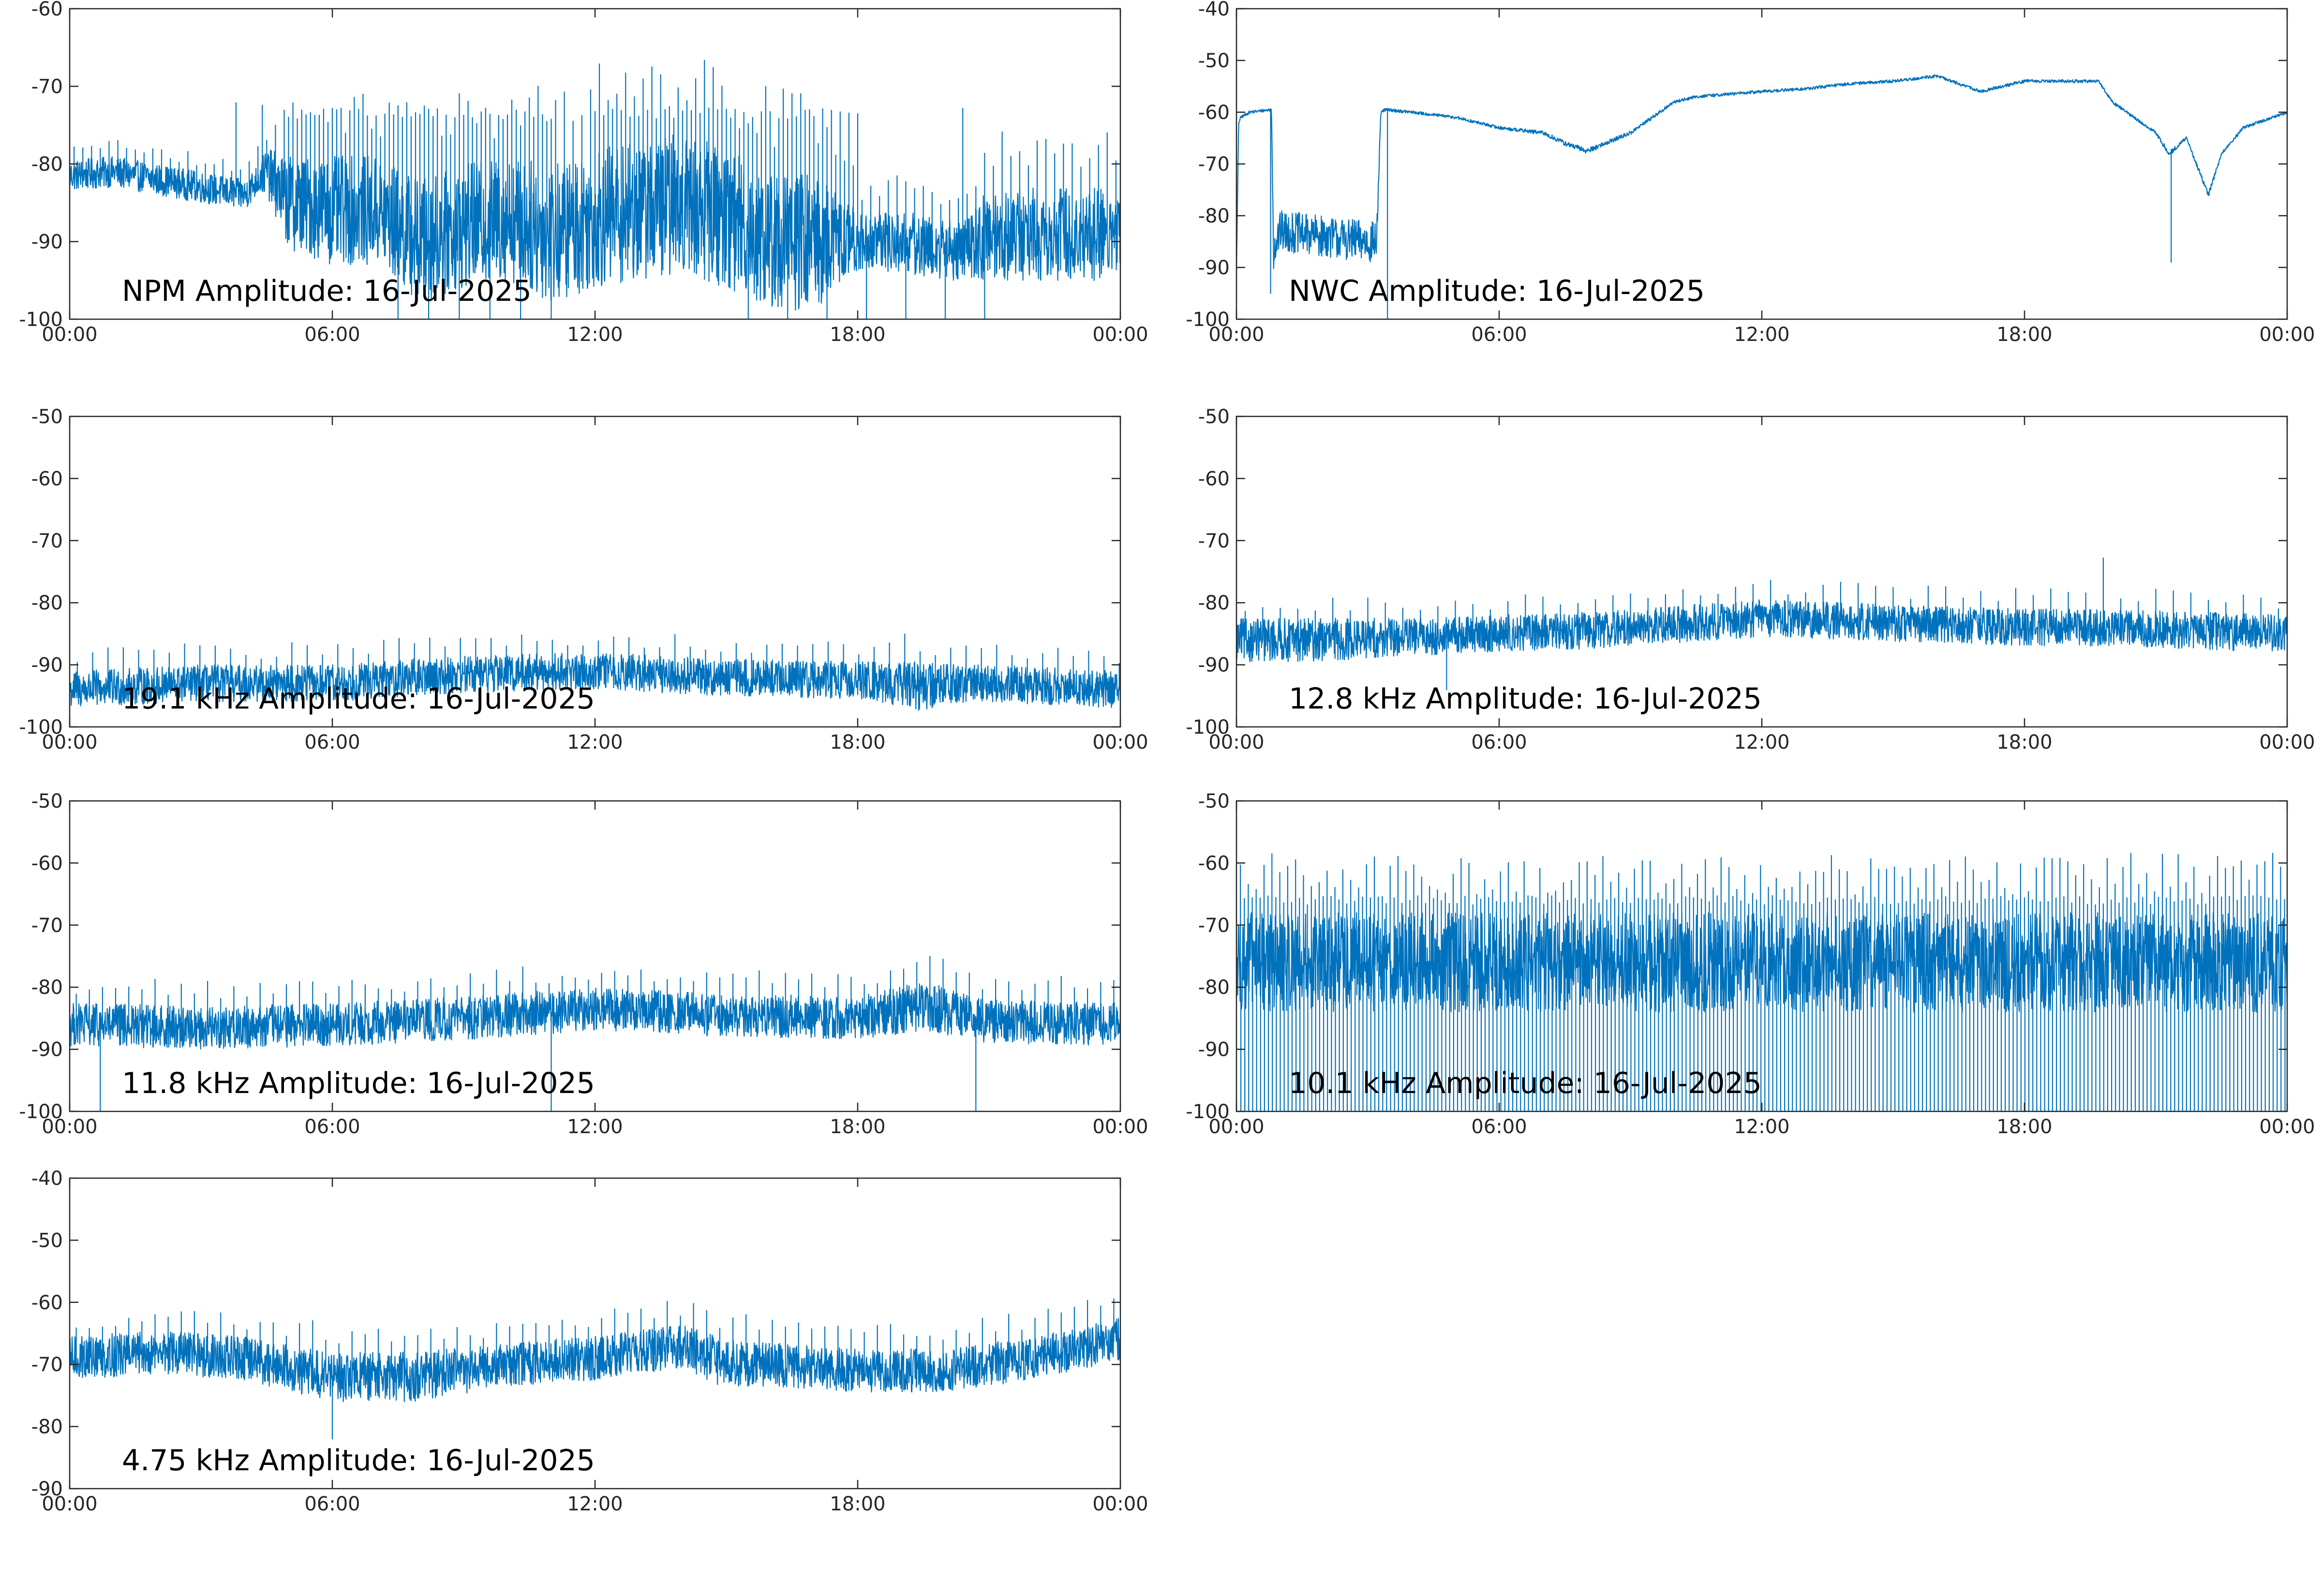 This screenshot has width=2322, height=1596. I want to click on panel-title: 11.8 kHz Amplitude: 16-Jul-2025, so click(358, 1083).